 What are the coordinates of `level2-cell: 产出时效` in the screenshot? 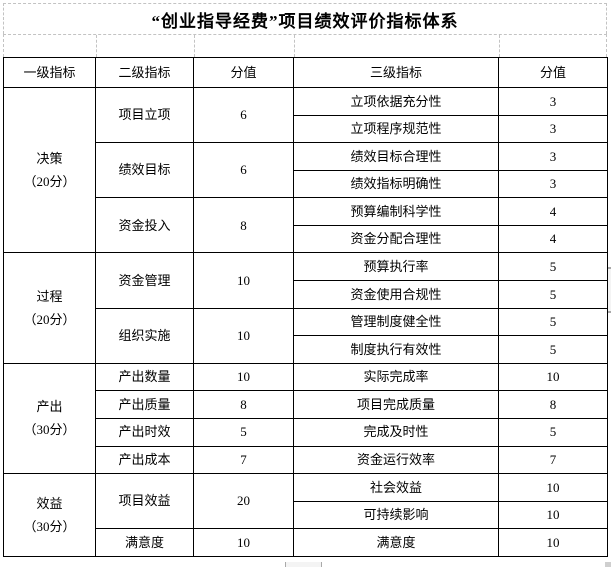 It's located at (144, 432).